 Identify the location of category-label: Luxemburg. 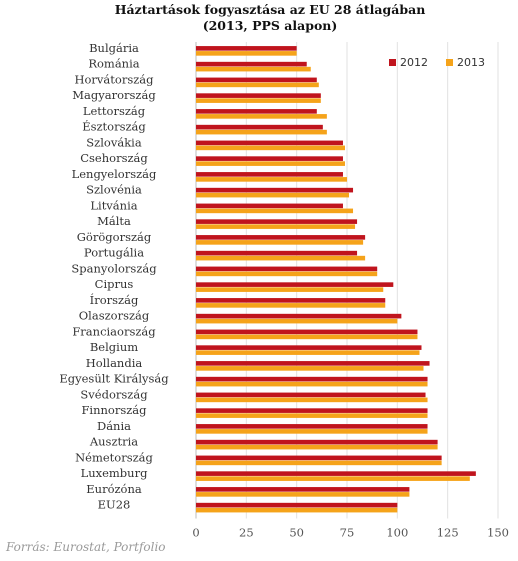
(115, 473).